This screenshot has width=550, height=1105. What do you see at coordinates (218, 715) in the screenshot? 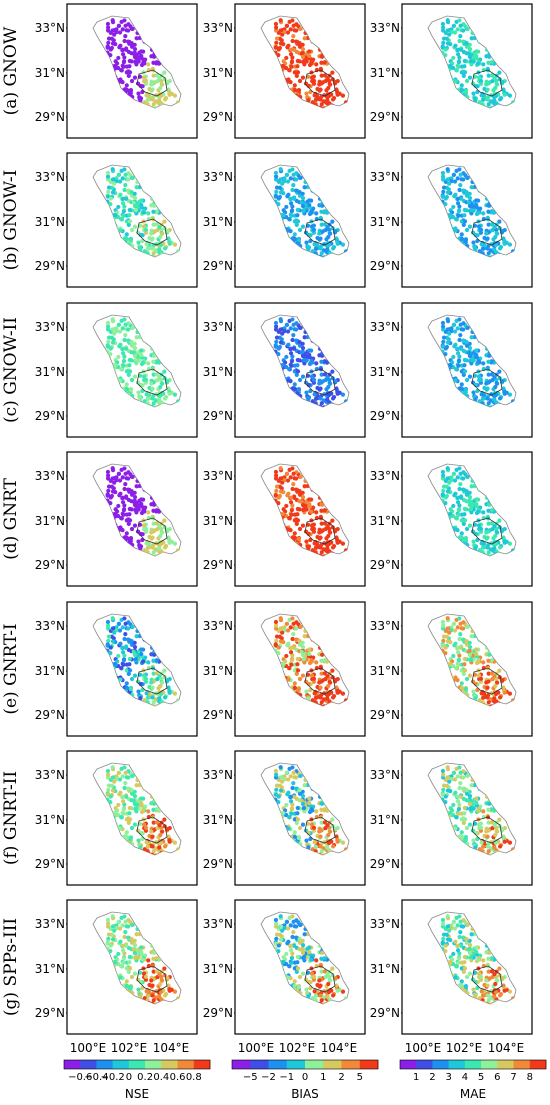
I see `y-tick-label: 29°N` at bounding box center [218, 715].